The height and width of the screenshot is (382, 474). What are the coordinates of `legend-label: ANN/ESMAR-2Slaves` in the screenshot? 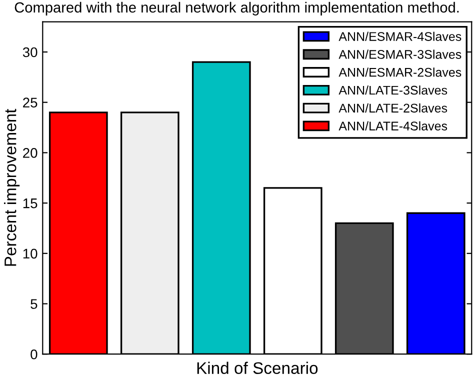 It's located at (400, 72).